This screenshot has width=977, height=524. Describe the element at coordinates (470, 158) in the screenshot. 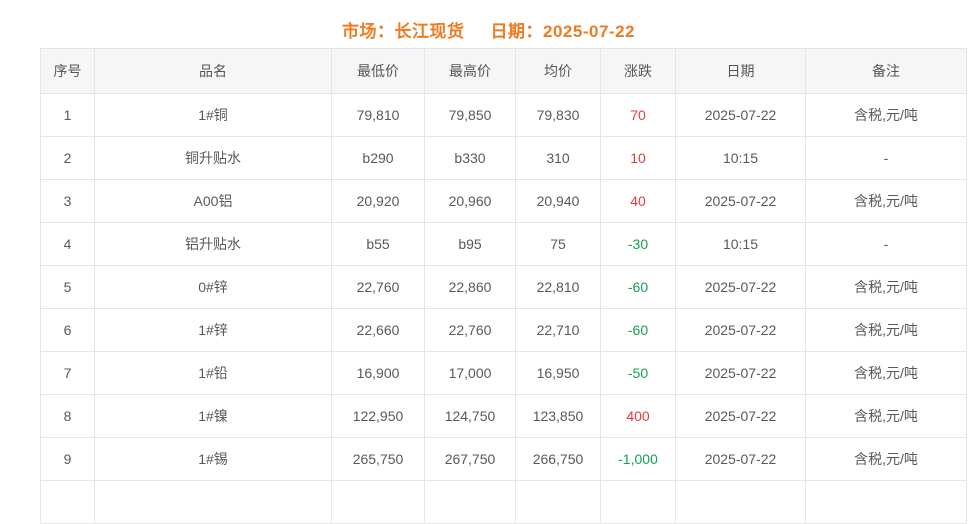

I see `cell-high: b330` at that location.